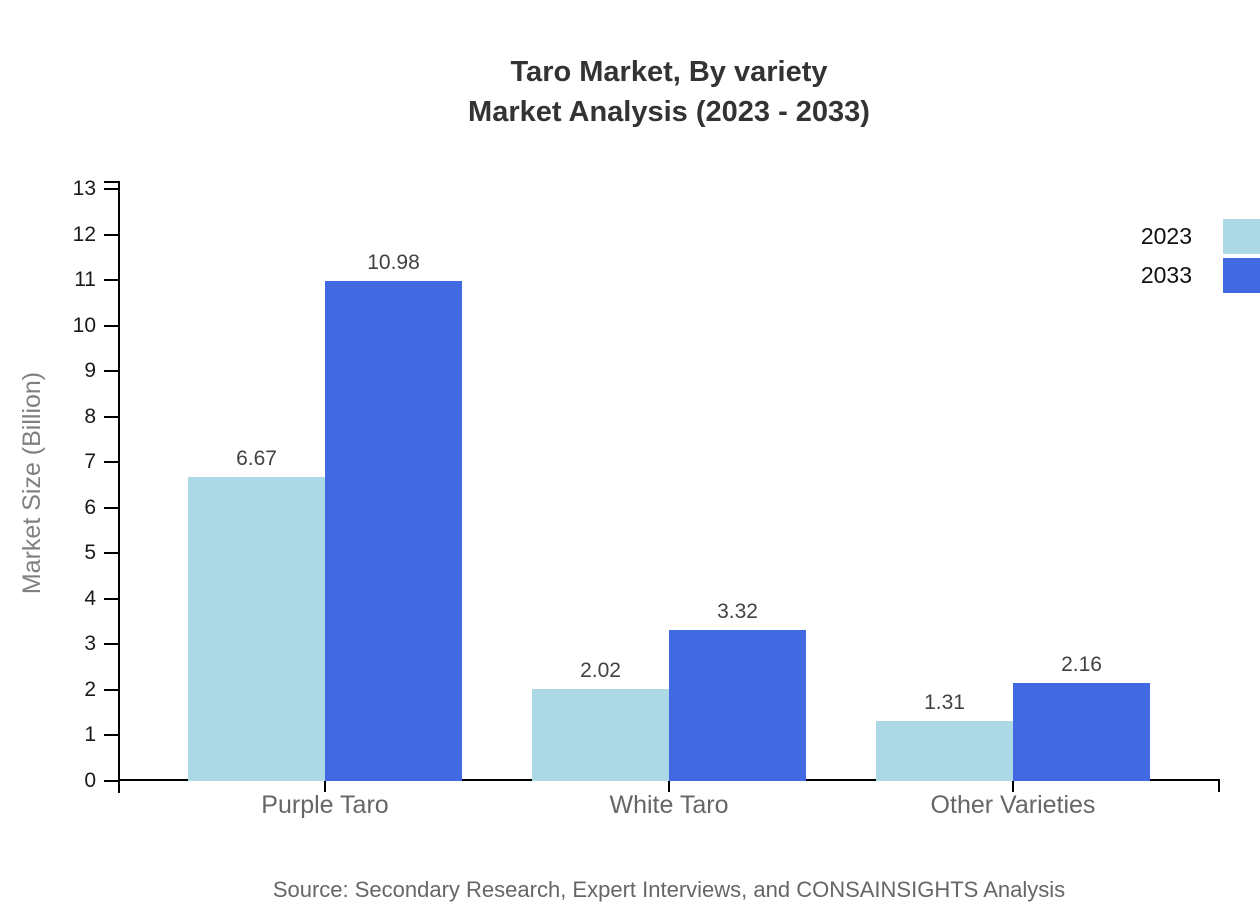 Image resolution: width=1260 pixels, height=920 pixels. Describe the element at coordinates (1166, 275) in the screenshot. I see `legend-label-2033: 2033` at that location.